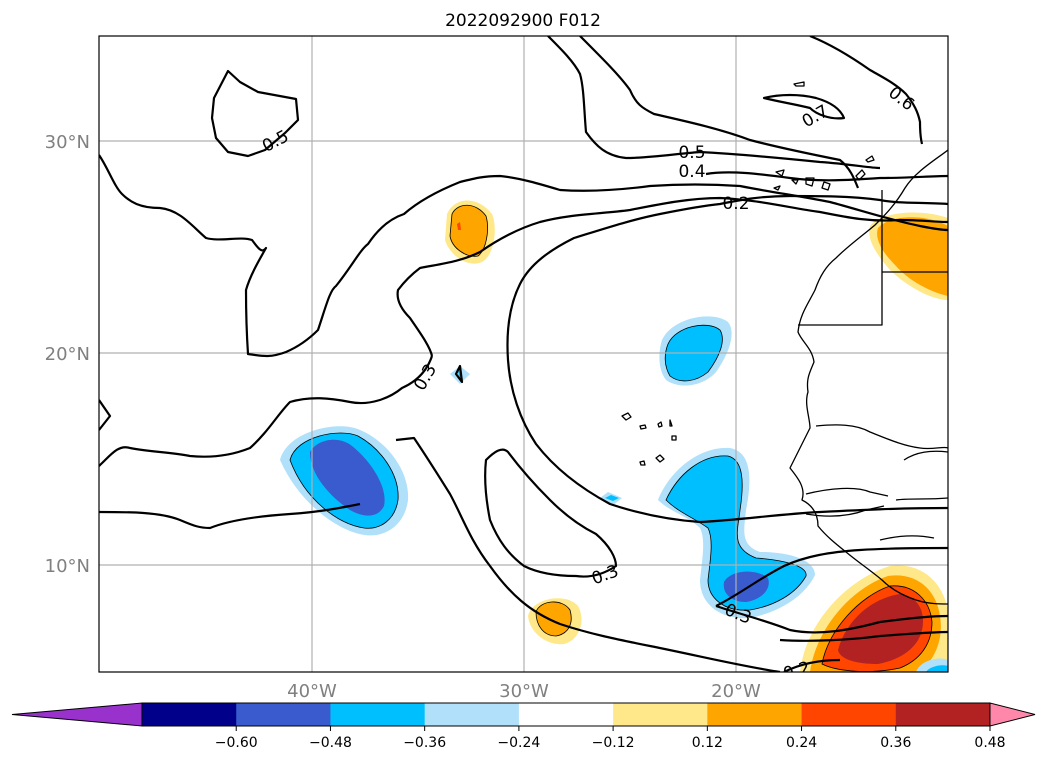 This screenshot has width=1047, height=765. I want to click on lon-label: 40°W, so click(312, 691).